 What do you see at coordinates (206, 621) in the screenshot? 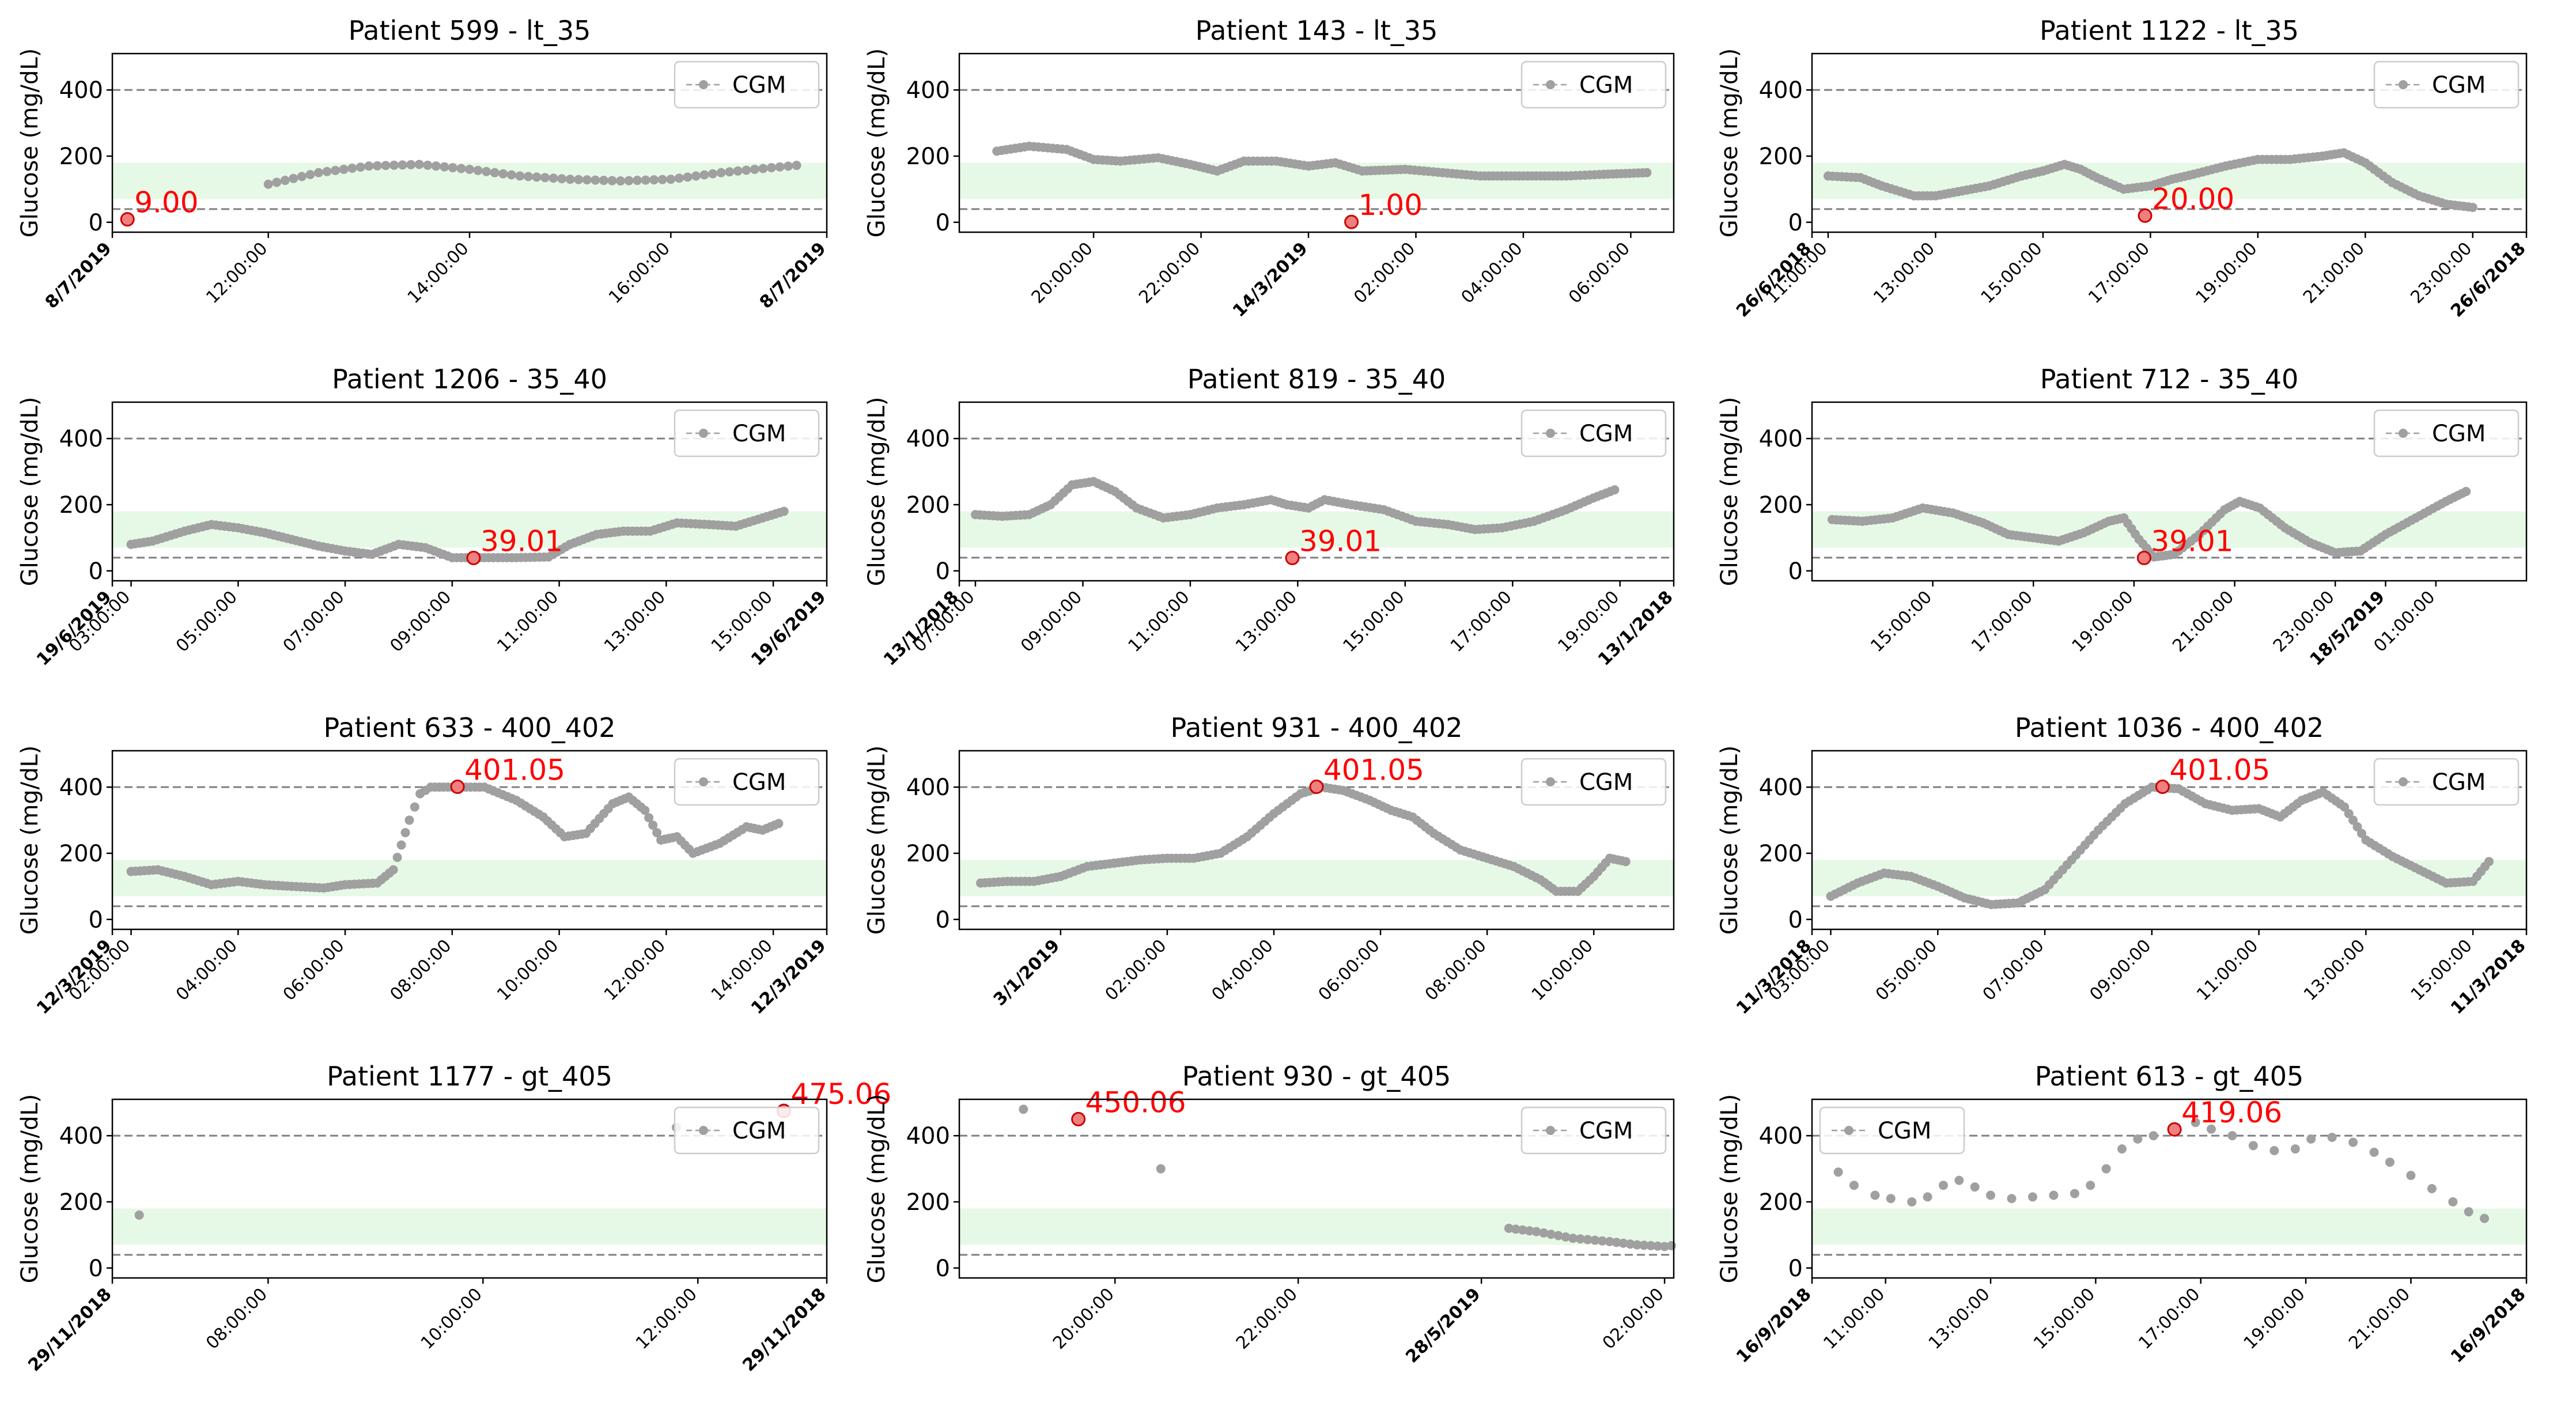
I see `x-tick-label: 05:00:00` at bounding box center [206, 621].